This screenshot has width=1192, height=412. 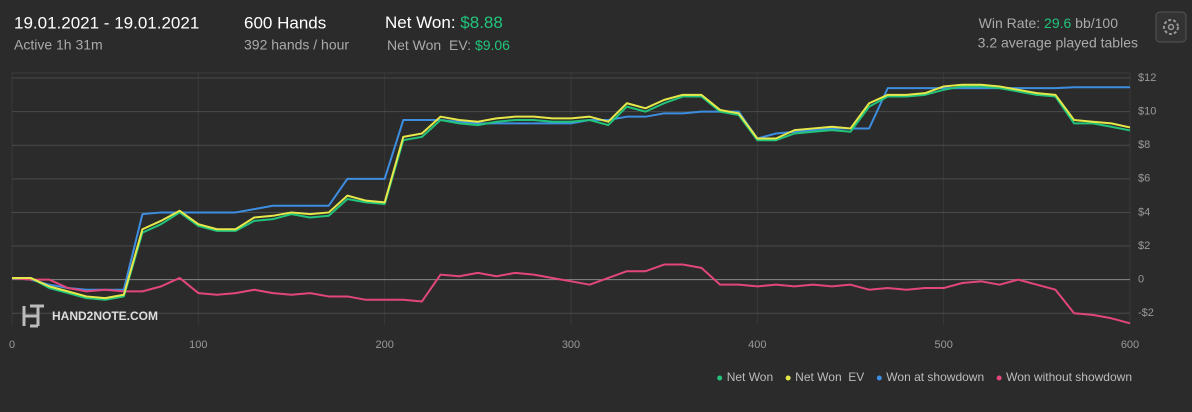 What do you see at coordinates (429, 45) in the screenshot?
I see `net-won-ev-label: Net Won EV:` at bounding box center [429, 45].